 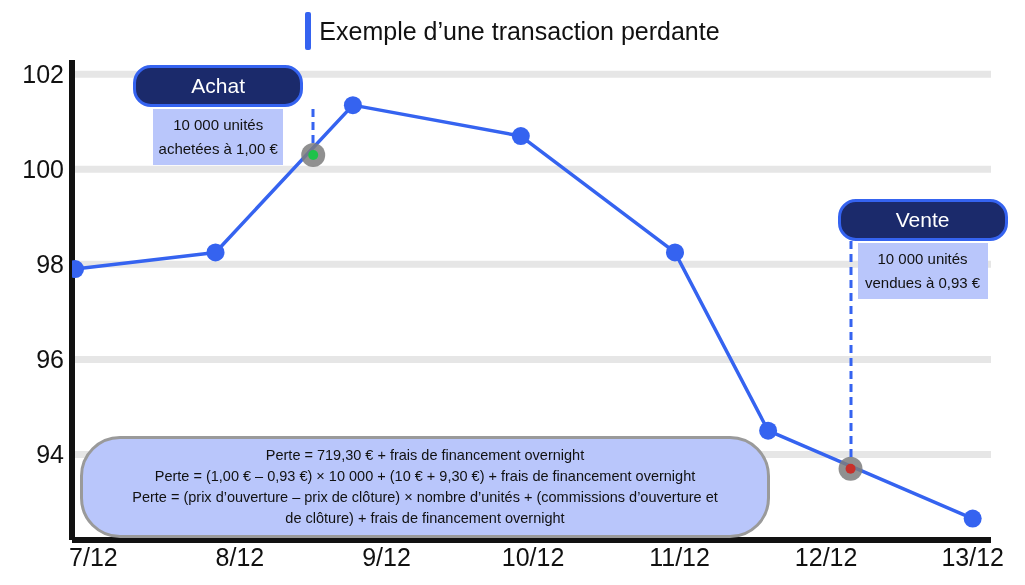 I want to click on pill-label: Vente, so click(x=922, y=219).